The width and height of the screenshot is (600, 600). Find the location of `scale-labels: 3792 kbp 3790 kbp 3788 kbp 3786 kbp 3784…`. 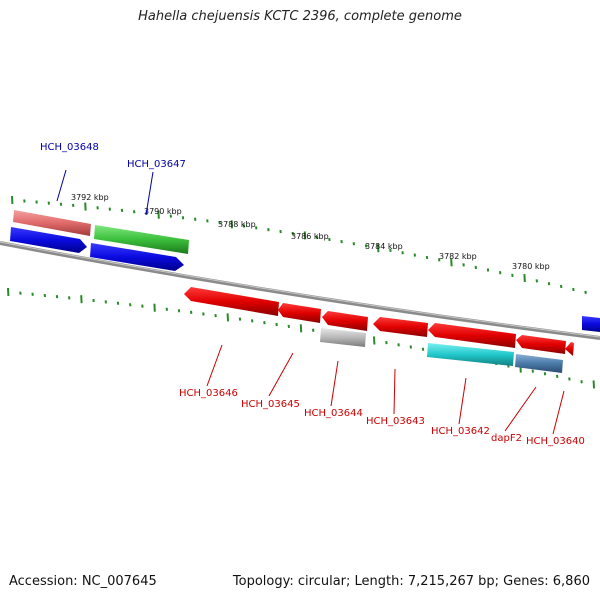

scale-labels: 3792 kbp 3790 kbp 3788 kbp 3786 kbp 3784… is located at coordinates (310, 232).